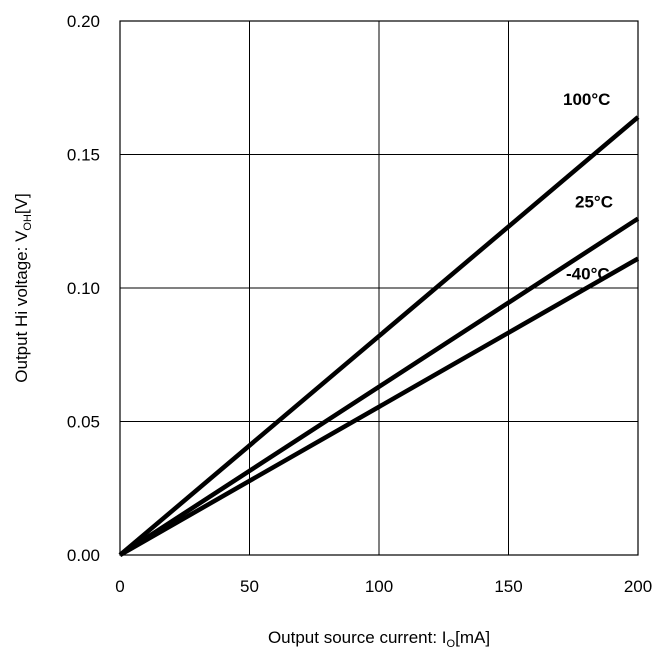  Describe the element at coordinates (119, 586) in the screenshot. I see `x-tick-label: 0` at that location.